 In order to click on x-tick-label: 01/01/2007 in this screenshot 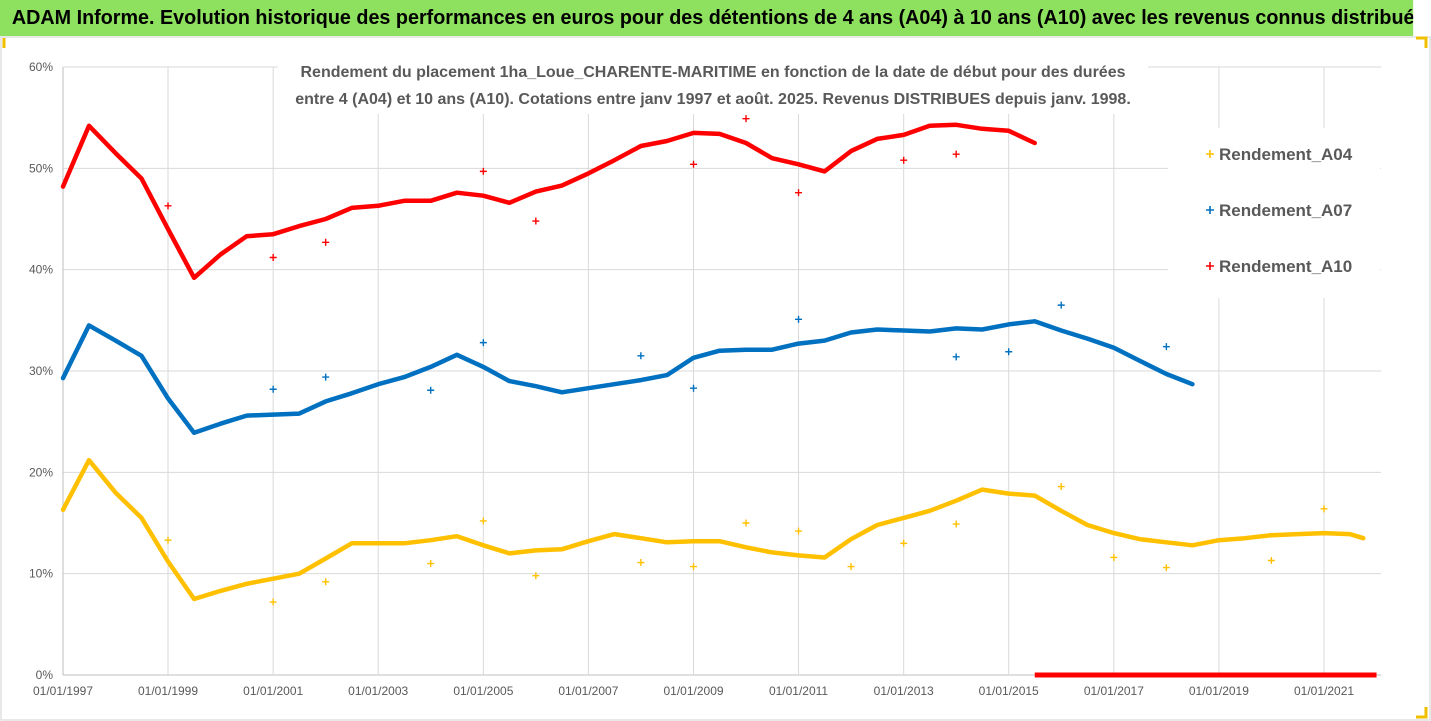, I will do `click(588, 691)`.